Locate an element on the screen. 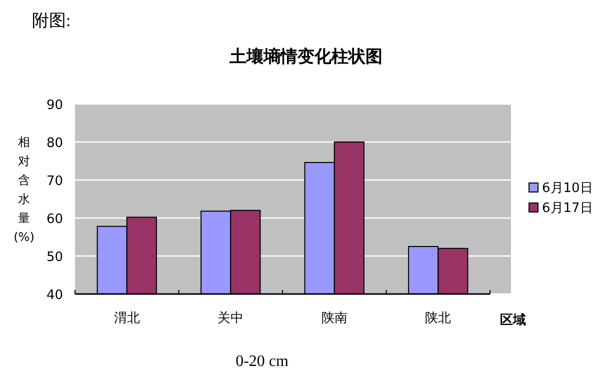 The image size is (613, 378). y-tick-label: 60 is located at coordinates (54, 219).